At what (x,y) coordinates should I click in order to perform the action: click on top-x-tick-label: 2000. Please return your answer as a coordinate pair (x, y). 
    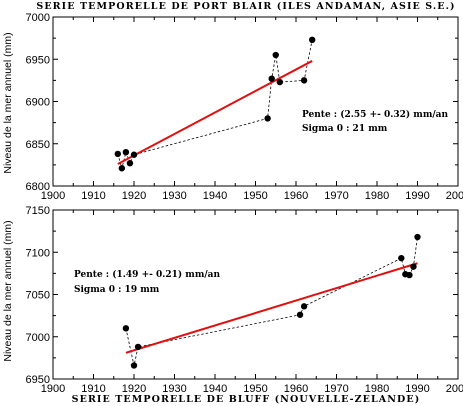
    Looking at the image, I should click on (454, 196).